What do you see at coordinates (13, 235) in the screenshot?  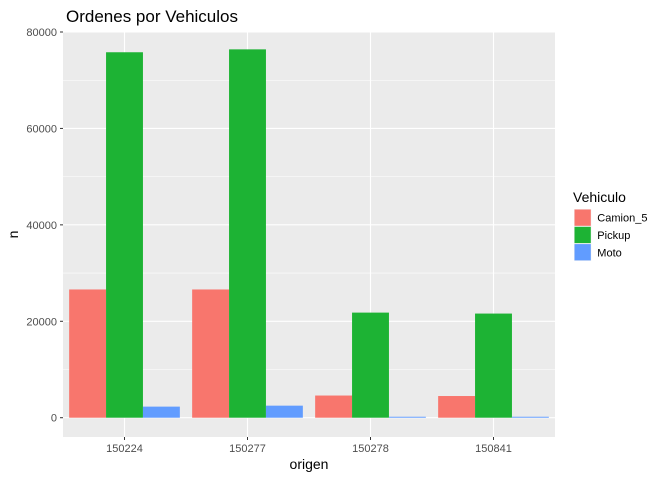 I see `y-axis-title: n` at bounding box center [13, 235].